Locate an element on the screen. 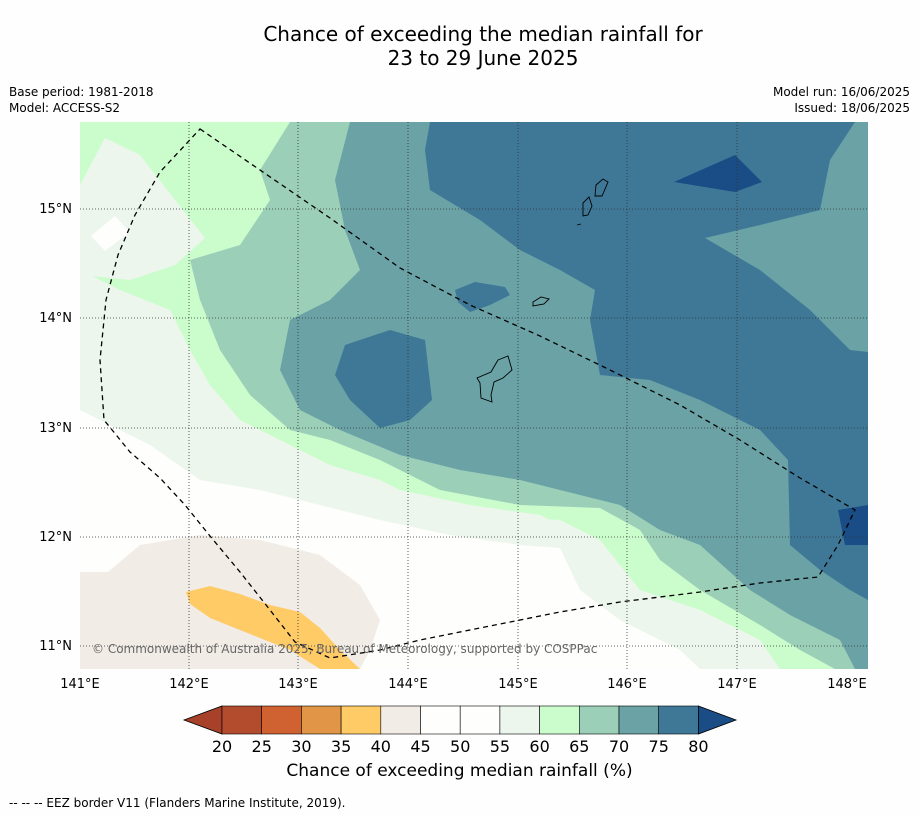  lat-labels: 15°N 14°N 13°N 12°N 11°N is located at coordinates (55, 428).